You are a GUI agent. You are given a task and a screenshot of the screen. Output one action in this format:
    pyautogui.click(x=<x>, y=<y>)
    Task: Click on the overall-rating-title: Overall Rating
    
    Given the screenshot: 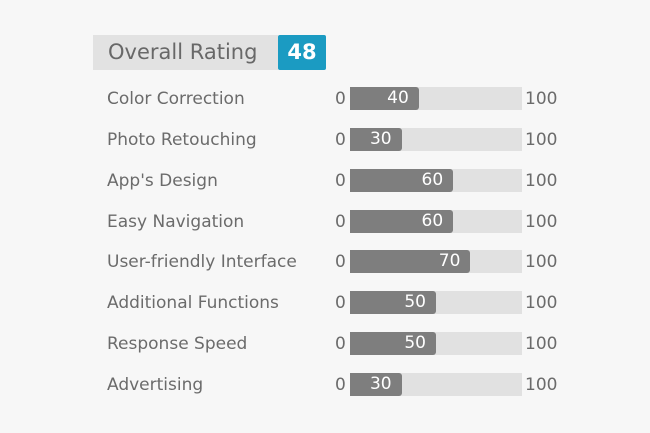 What is the action you would take?
    pyautogui.click(x=185, y=52)
    